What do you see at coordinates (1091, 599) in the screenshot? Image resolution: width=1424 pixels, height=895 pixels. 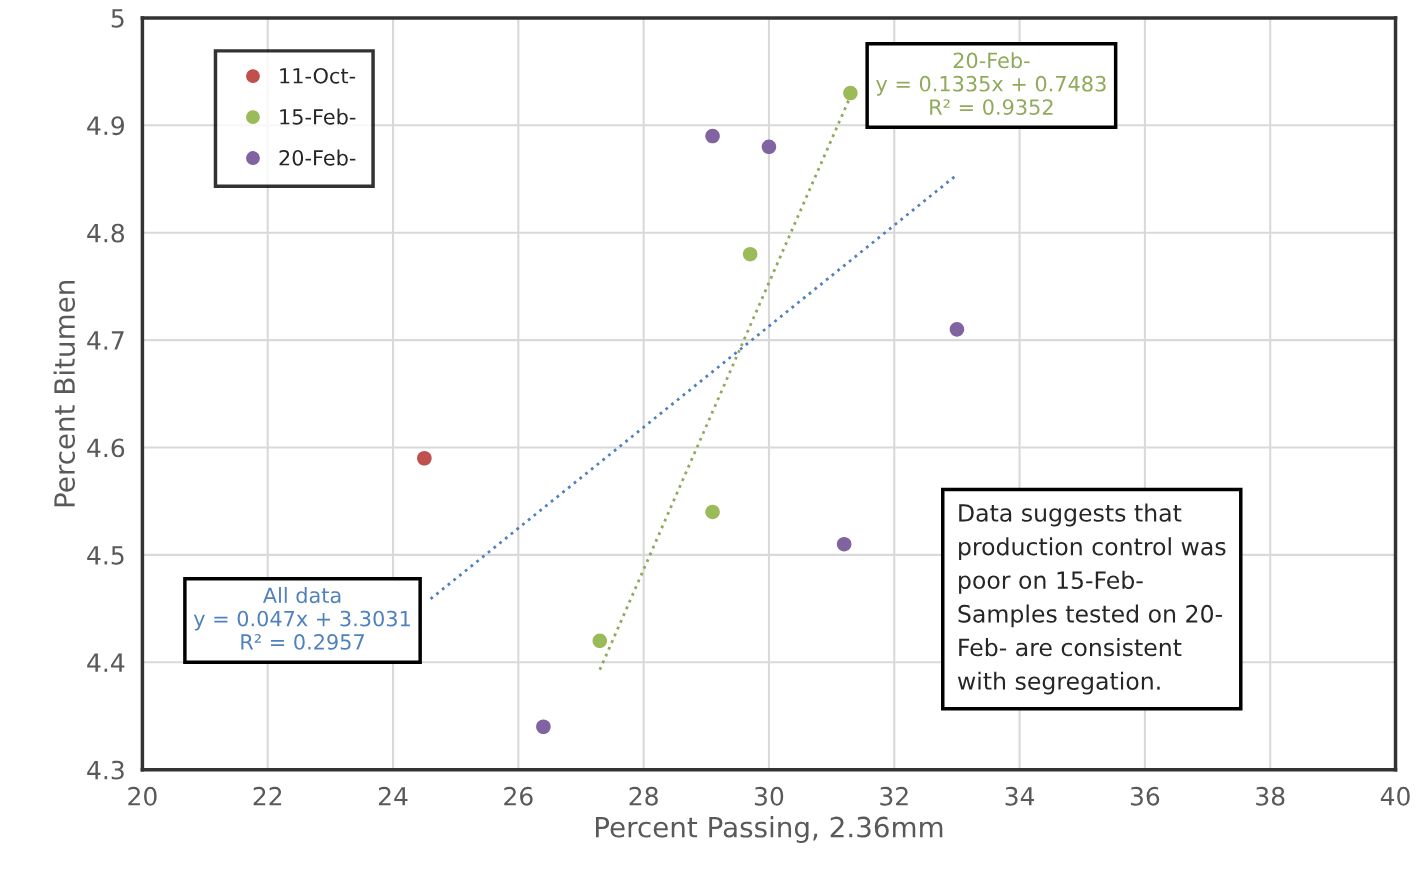 I see `annotation: Data suggests that production control was poor on 15-Feb- Samples tested on 20- Feb- are consistent with segregation.` at bounding box center [1091, 599].